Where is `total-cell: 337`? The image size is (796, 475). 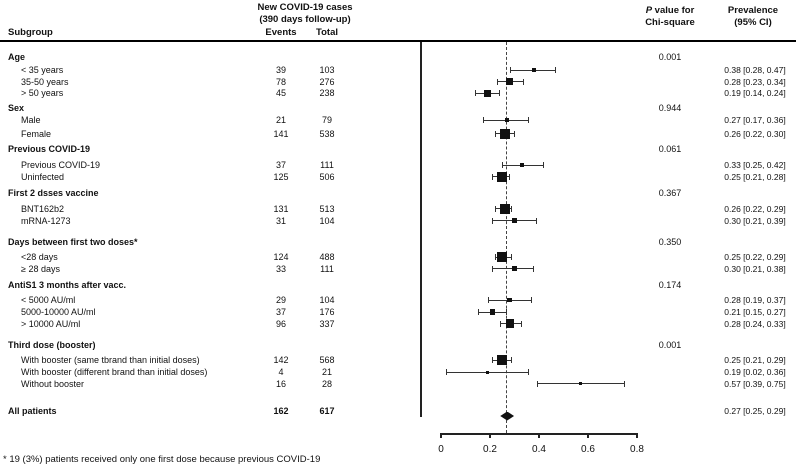
total-cell: 337 is located at coordinates (327, 323).